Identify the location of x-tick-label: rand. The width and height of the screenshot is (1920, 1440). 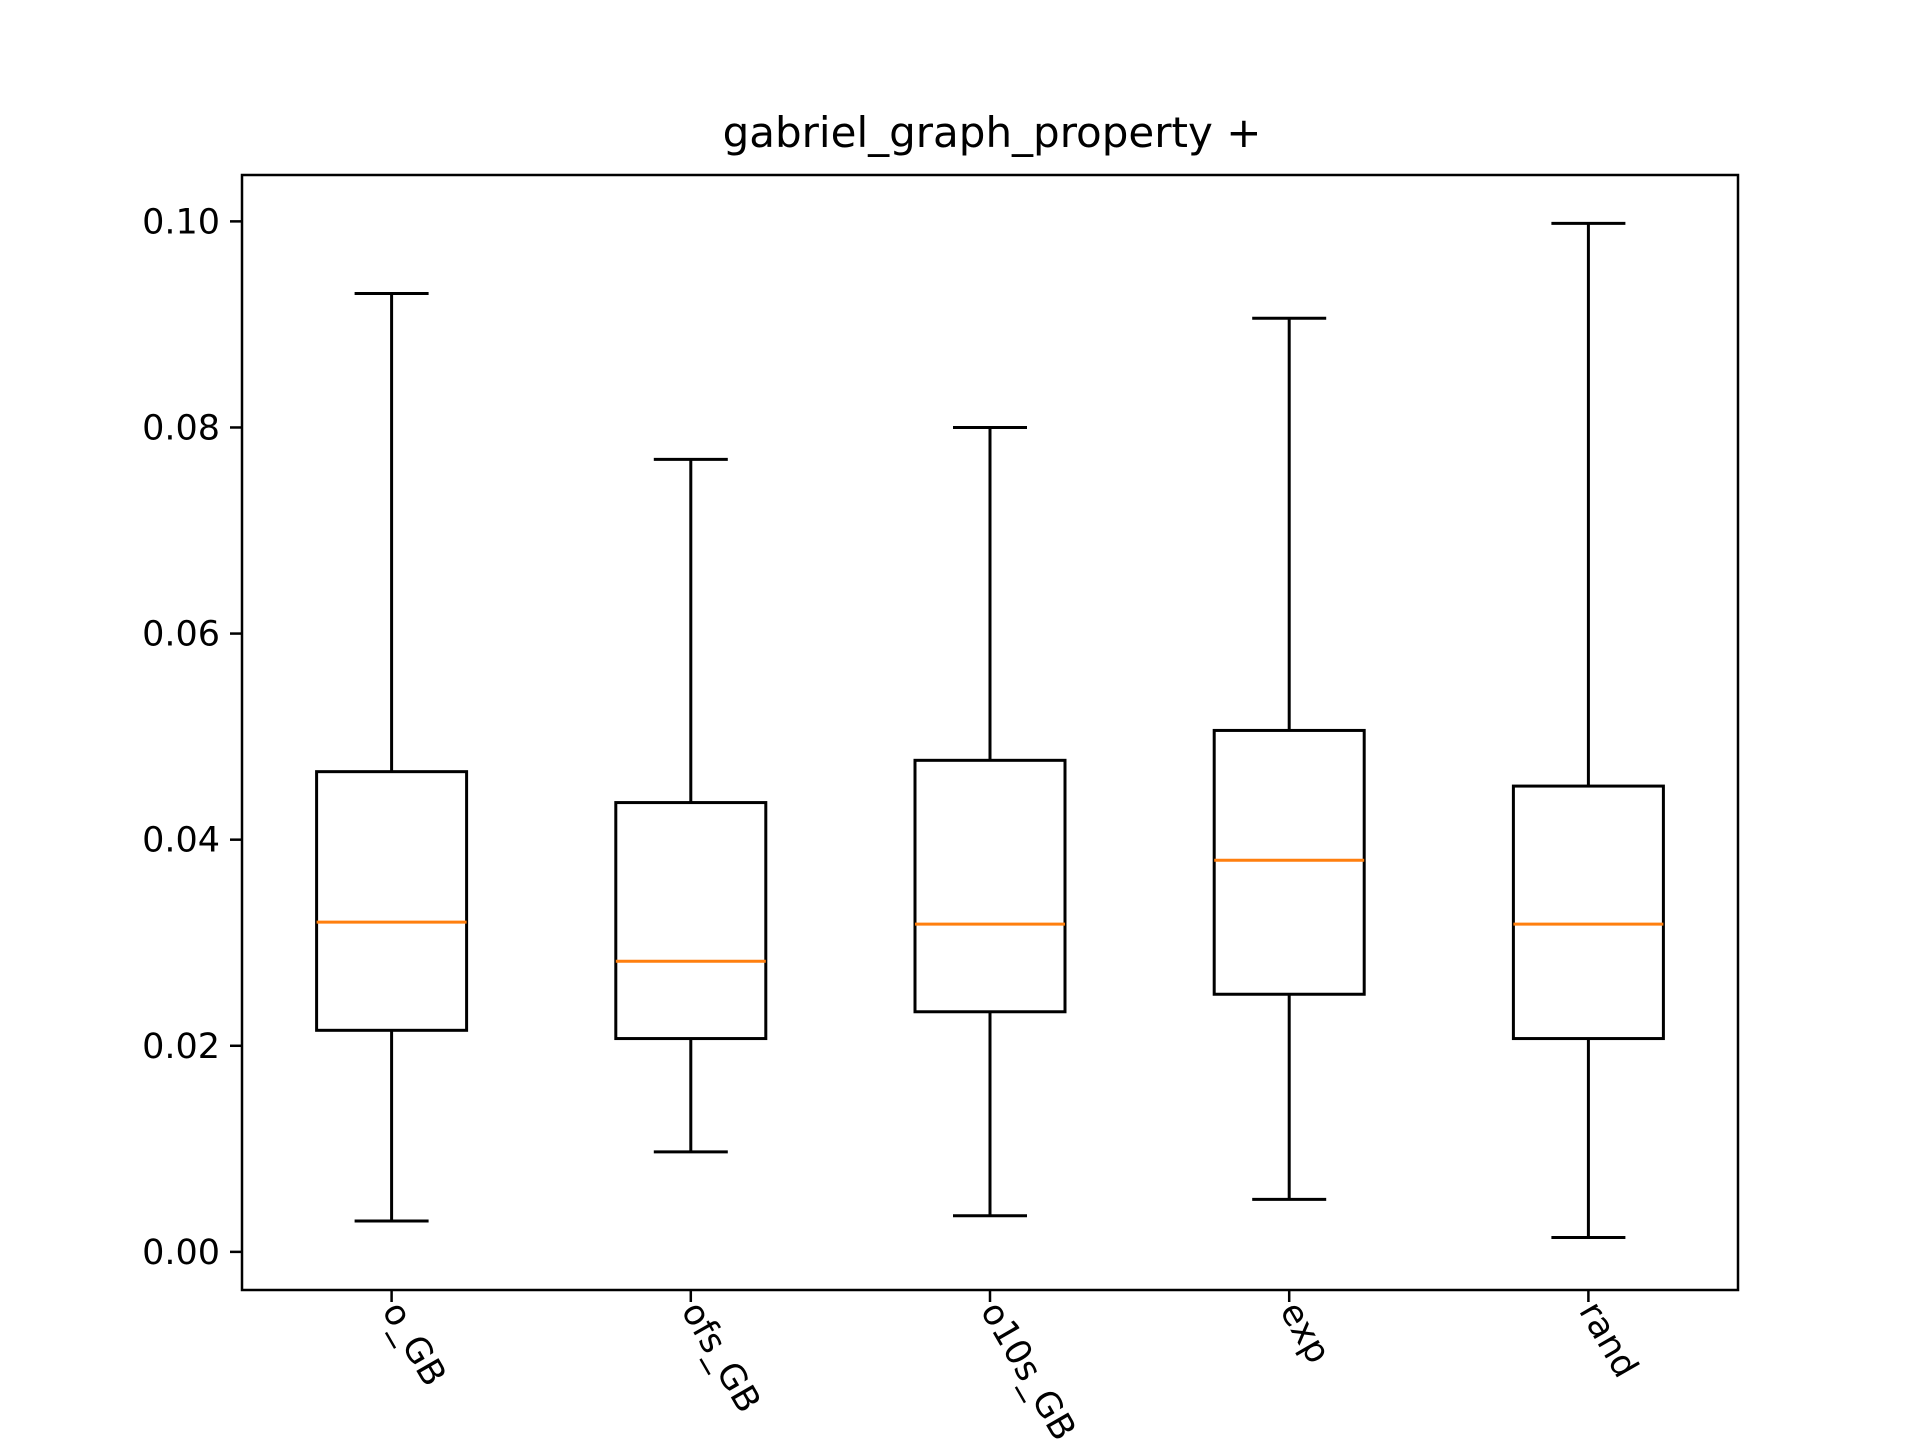
(1608, 1339).